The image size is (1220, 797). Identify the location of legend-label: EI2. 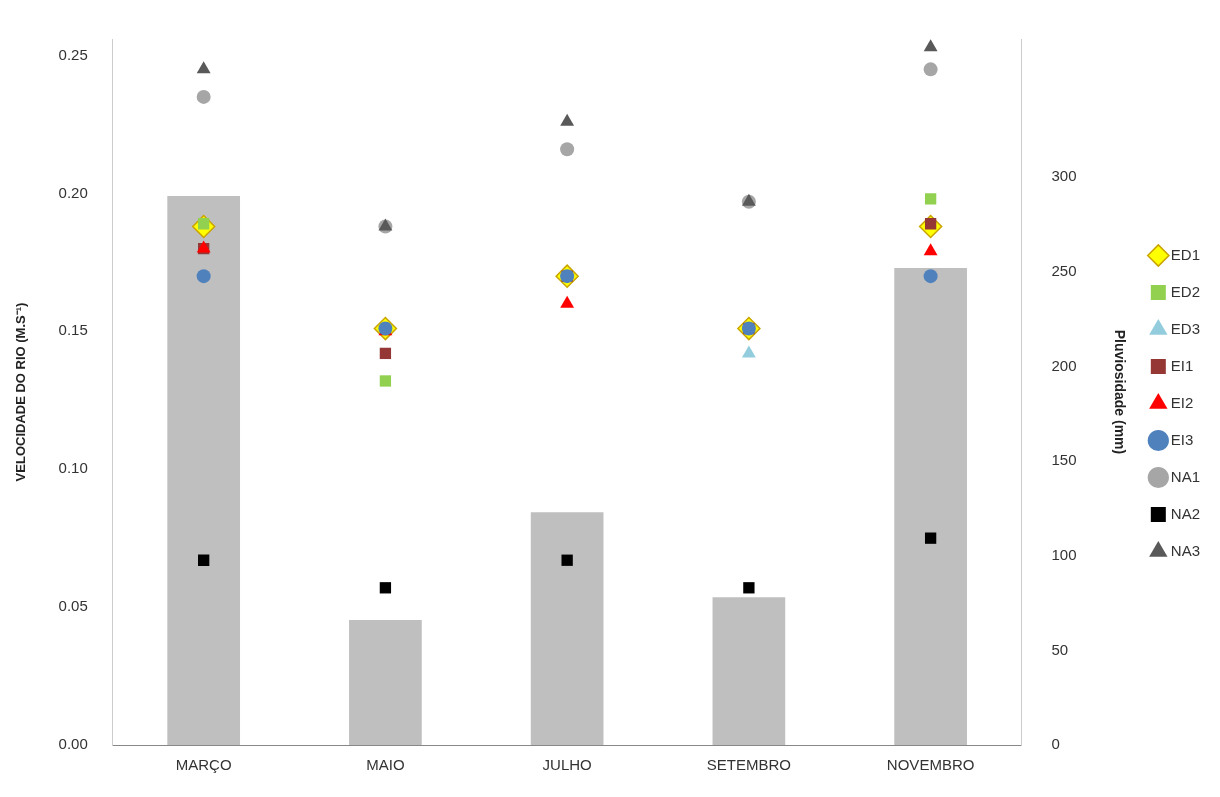
(1182, 402).